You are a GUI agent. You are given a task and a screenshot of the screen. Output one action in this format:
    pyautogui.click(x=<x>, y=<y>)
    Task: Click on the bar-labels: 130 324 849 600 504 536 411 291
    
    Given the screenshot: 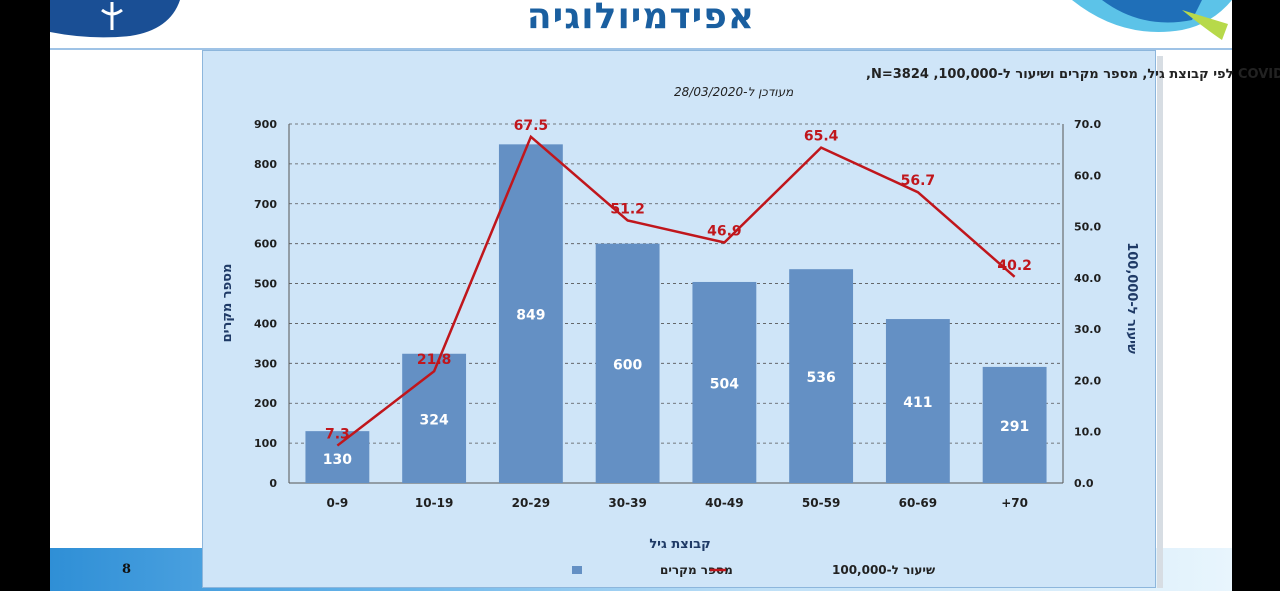 What is the action you would take?
    pyautogui.click(x=676, y=388)
    